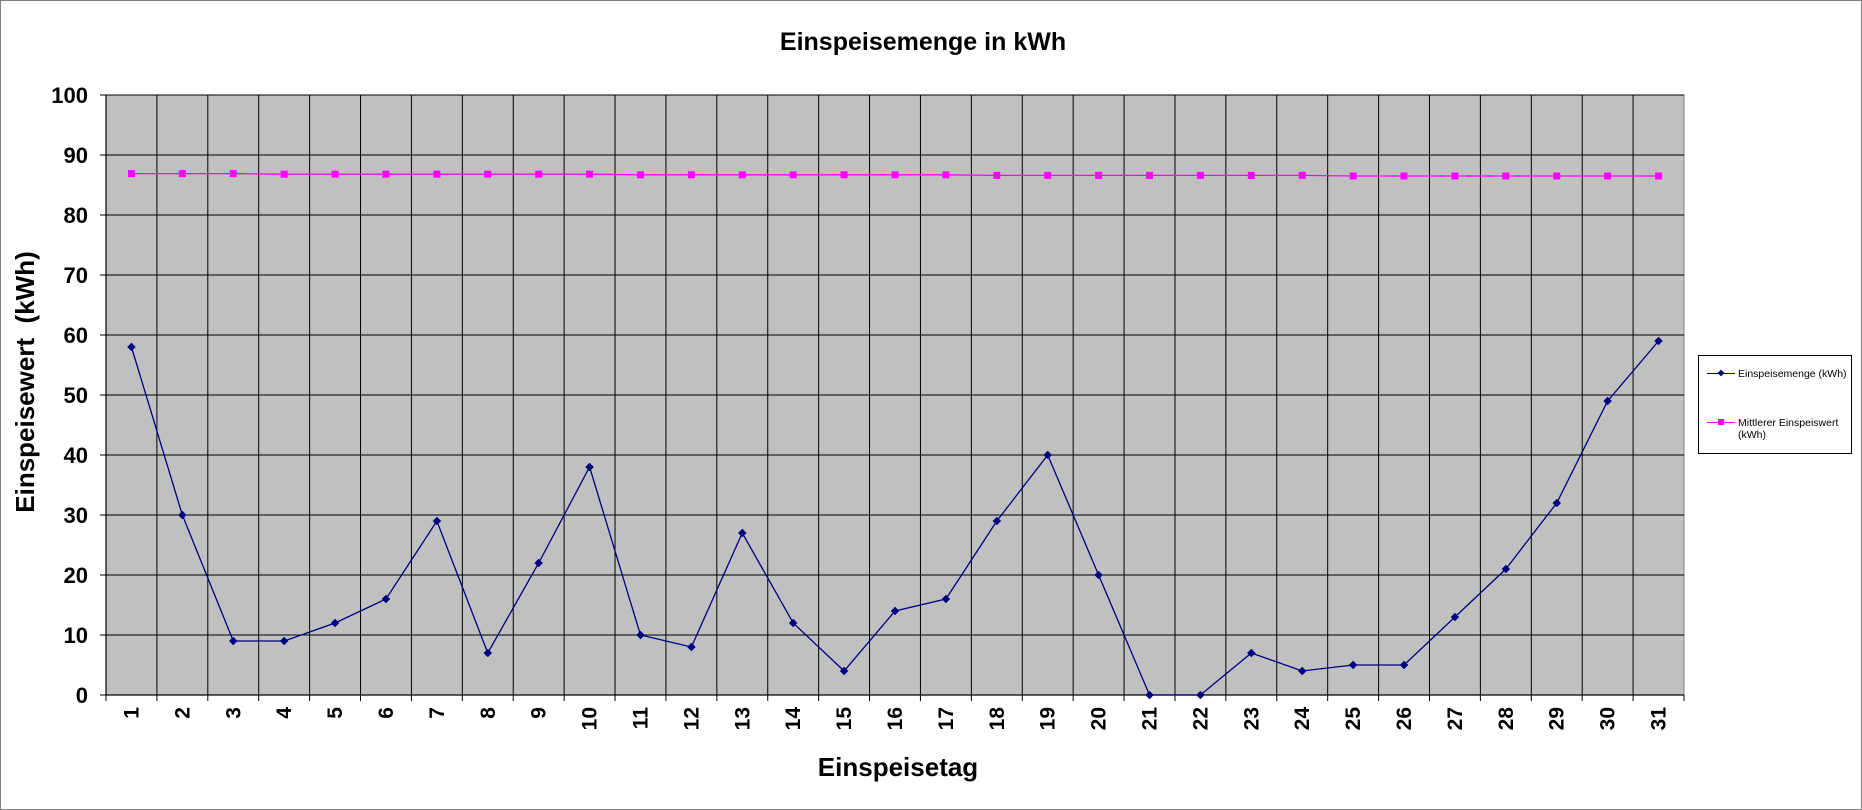 This screenshot has height=810, width=1862. I want to click on x-tick-label: 25, so click(1353, 719).